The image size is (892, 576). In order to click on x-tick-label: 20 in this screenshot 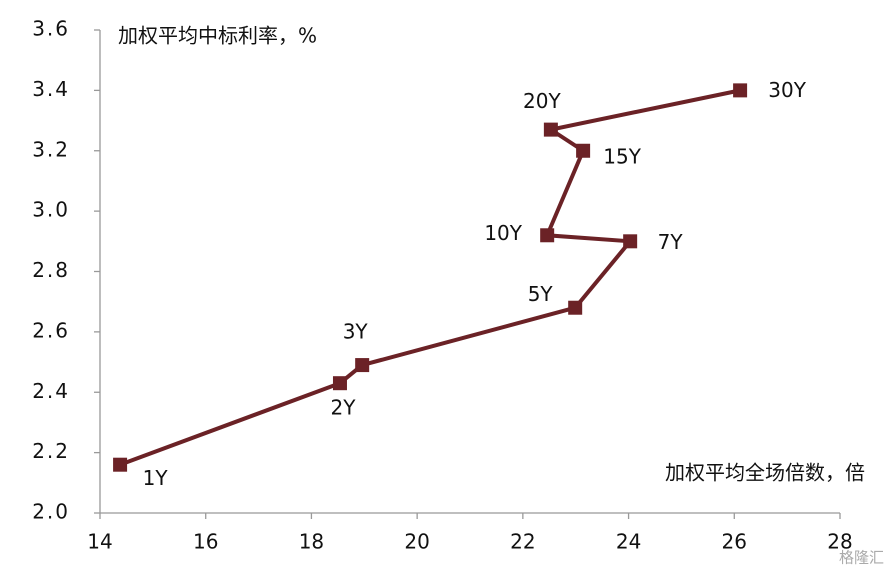, I will do `click(416, 542)`.